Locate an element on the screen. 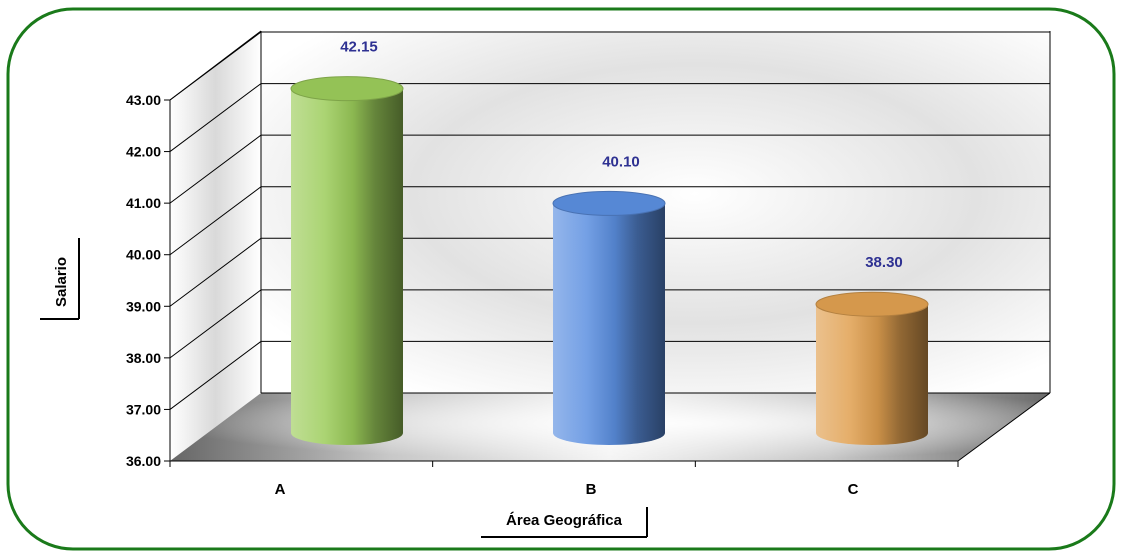  y-tick-label: 41.00 is located at coordinates (143, 203).